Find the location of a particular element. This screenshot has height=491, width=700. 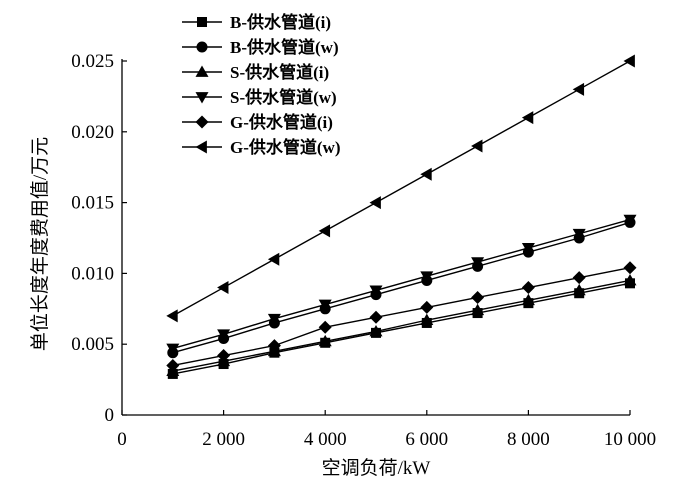

legend-label: B-供水管道(i) is located at coordinates (280, 22).